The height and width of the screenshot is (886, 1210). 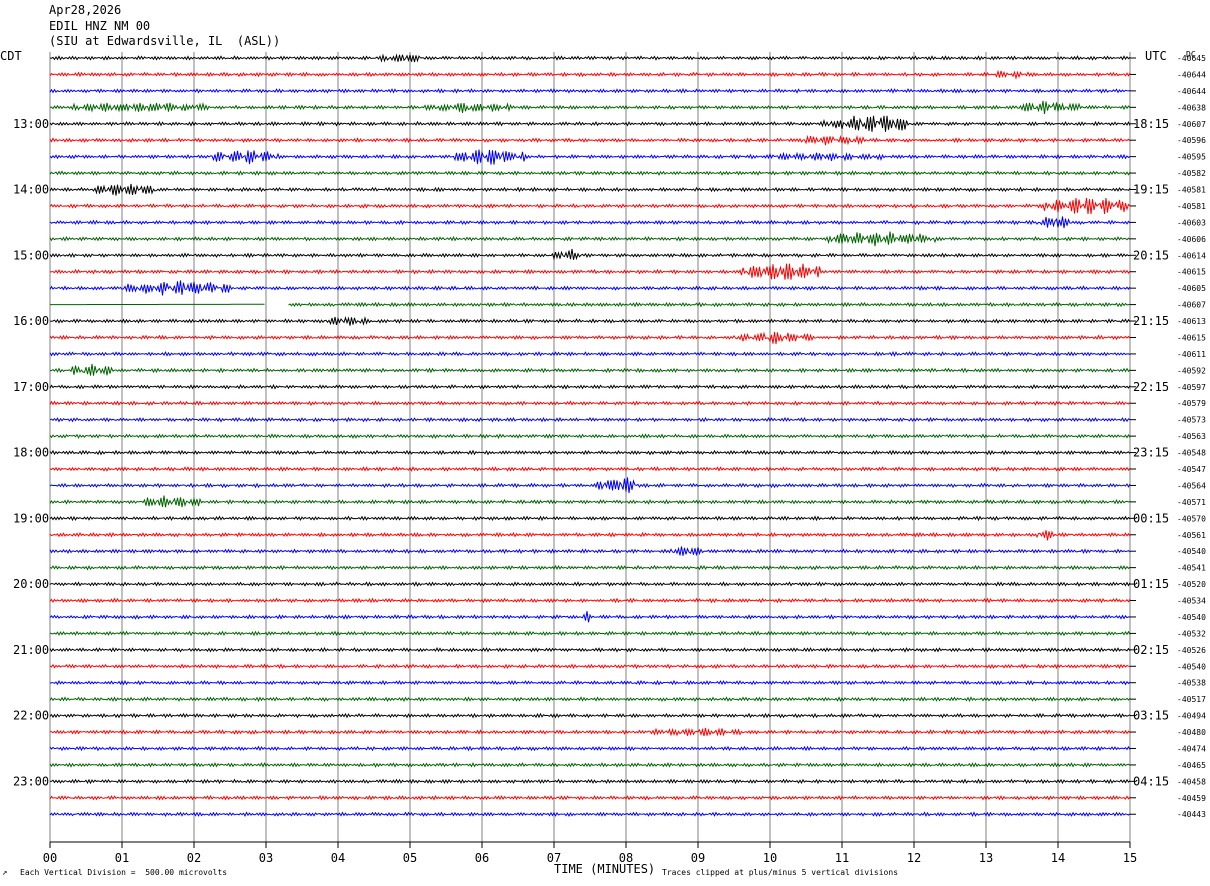 I want to click on dc-offset-label: -40541, so click(x=1191, y=568).